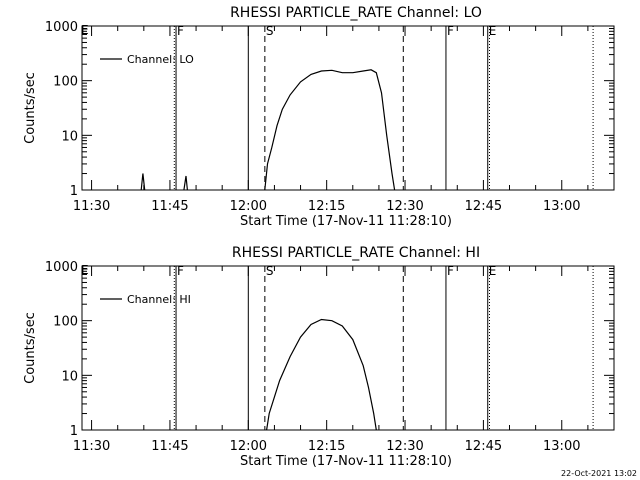 This screenshot has width=640, height=480. What do you see at coordinates (356, 253) in the screenshot?
I see `chart-title: RHESSI PARTICLE_RATE Channel: HI` at bounding box center [356, 253].